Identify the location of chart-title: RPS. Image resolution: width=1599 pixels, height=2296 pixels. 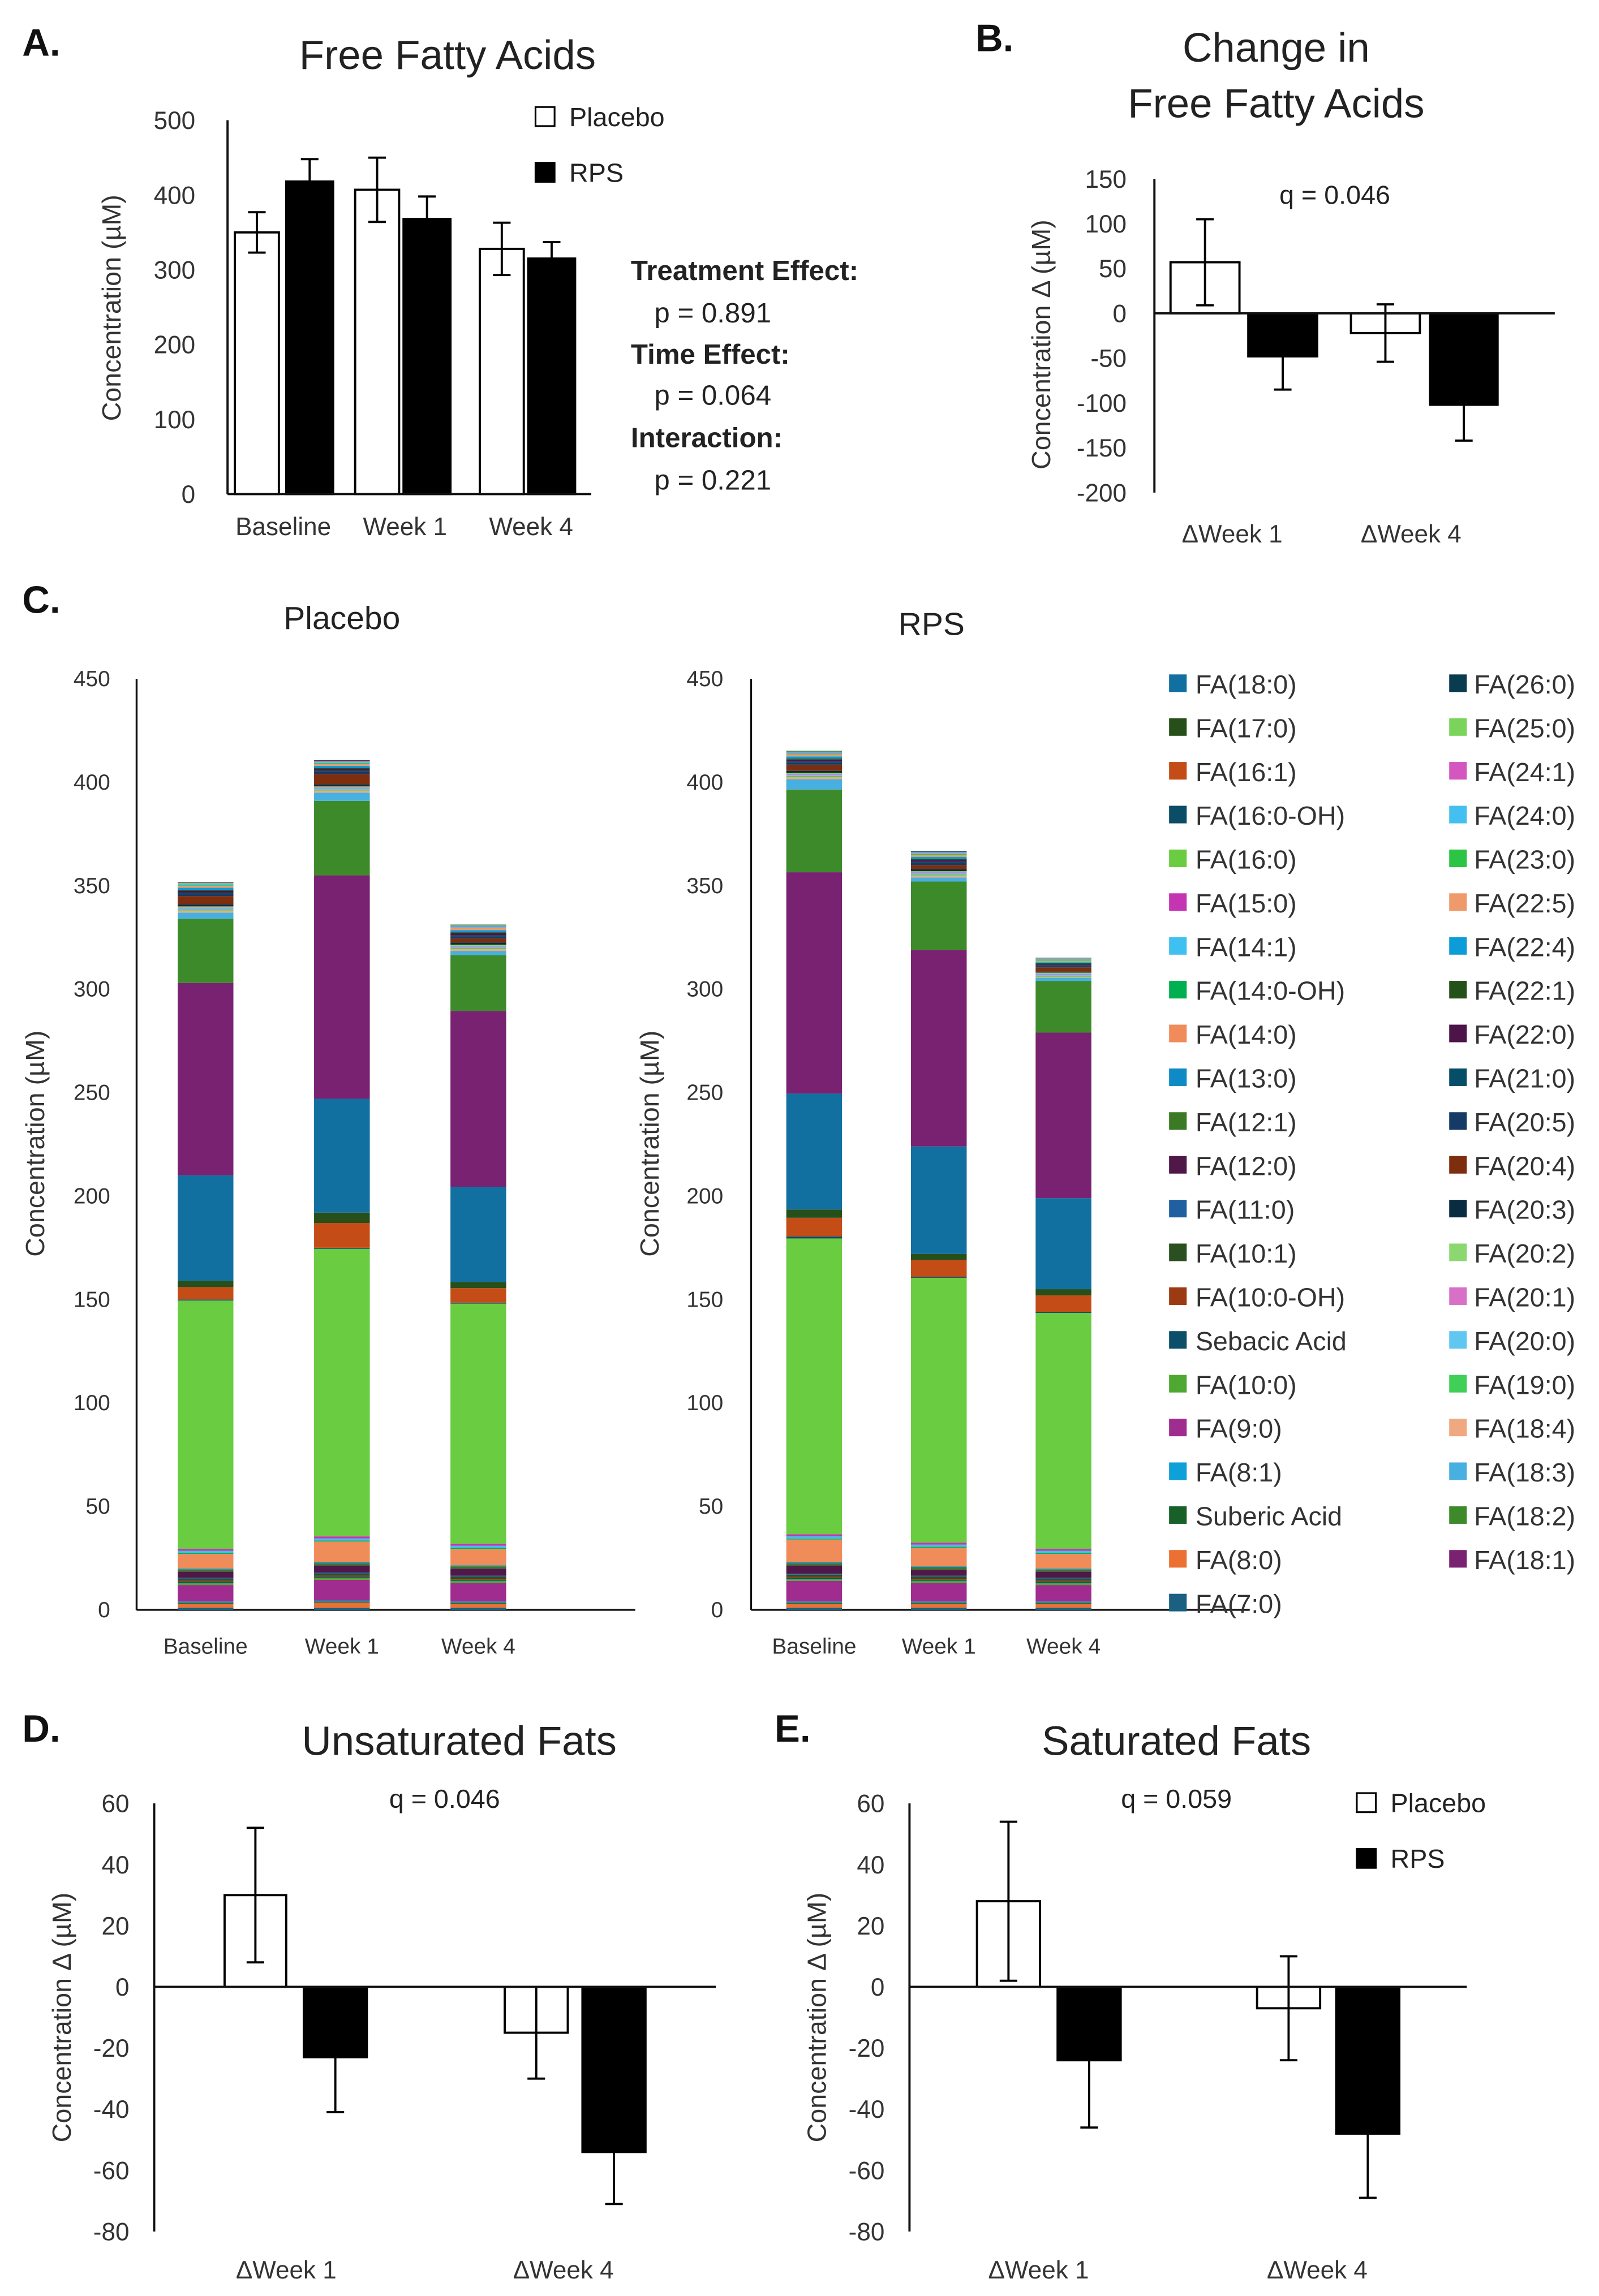
(932, 624).